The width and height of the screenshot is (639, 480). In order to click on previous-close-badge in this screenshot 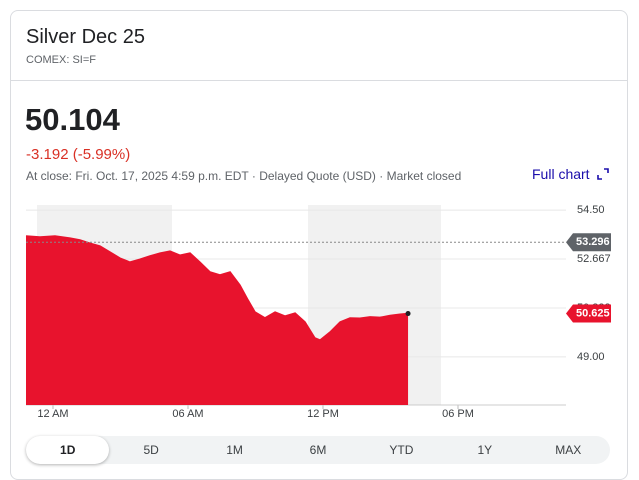, I will do `click(588, 242)`.